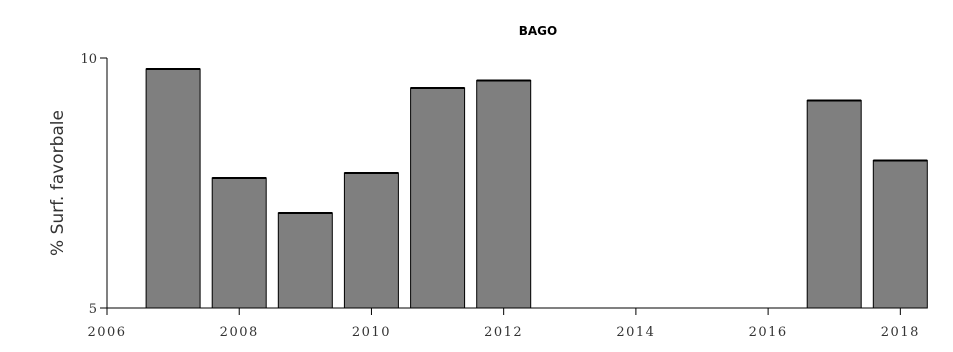 The height and width of the screenshot is (352, 953). Describe the element at coordinates (93, 184) in the screenshot. I see `y-ticks-group: 5 10` at that location.